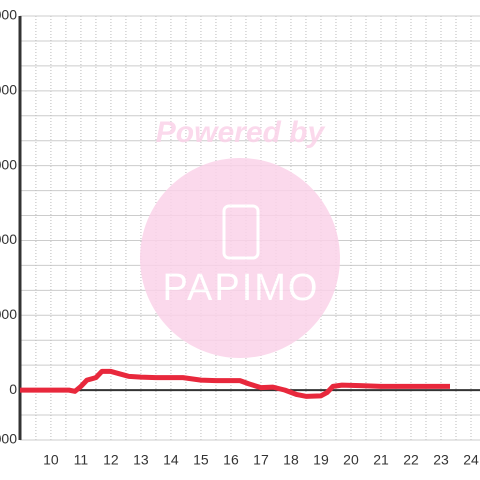 The image size is (480, 480). What do you see at coordinates (141, 460) in the screenshot?
I see `x-tick-label: 13` at bounding box center [141, 460].